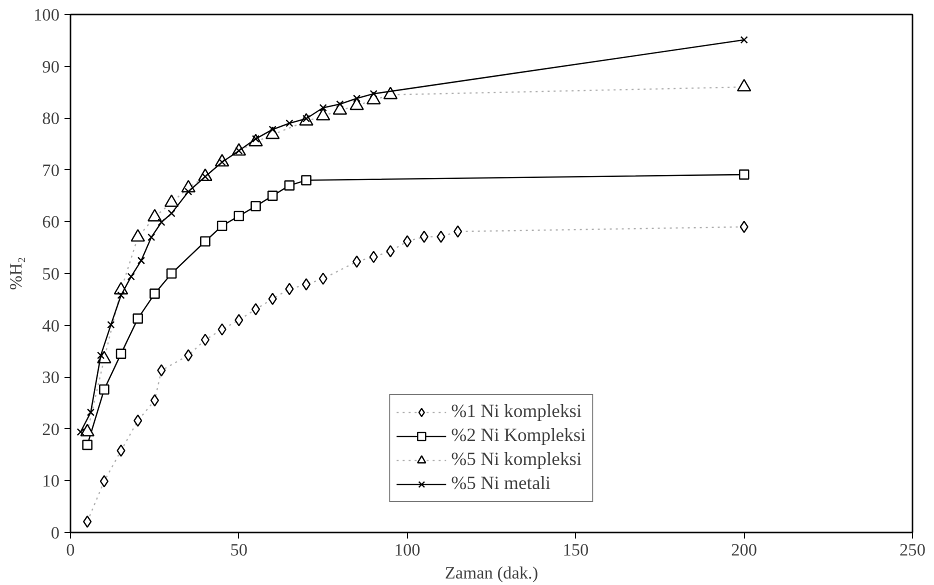 This screenshot has width=934, height=585. What do you see at coordinates (51, 481) in the screenshot?
I see `y-tick-label: 10` at bounding box center [51, 481].